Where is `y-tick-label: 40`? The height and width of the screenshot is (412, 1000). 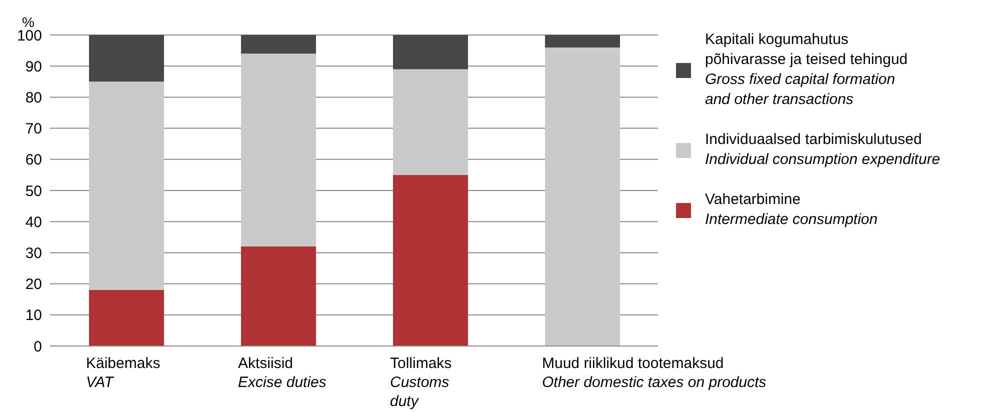
y-tick-label: 40 is located at coordinates (33, 222).